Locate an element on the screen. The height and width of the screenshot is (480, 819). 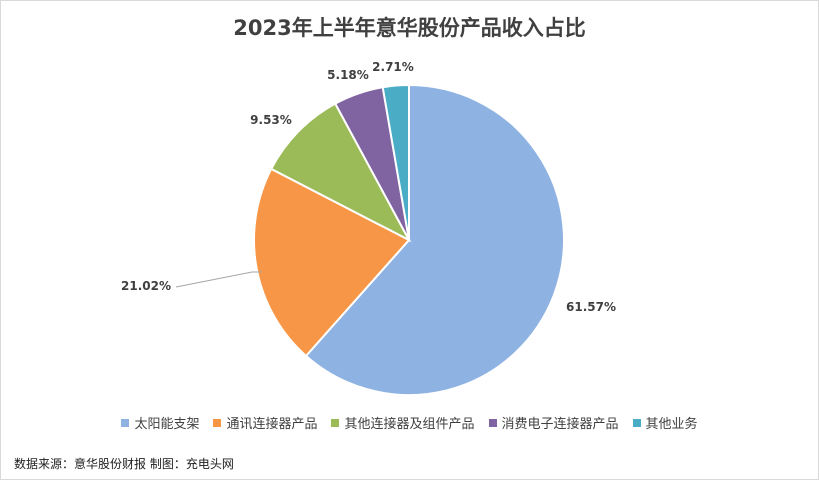
legend-label: 其他连接器及组件产品 is located at coordinates (409, 424).